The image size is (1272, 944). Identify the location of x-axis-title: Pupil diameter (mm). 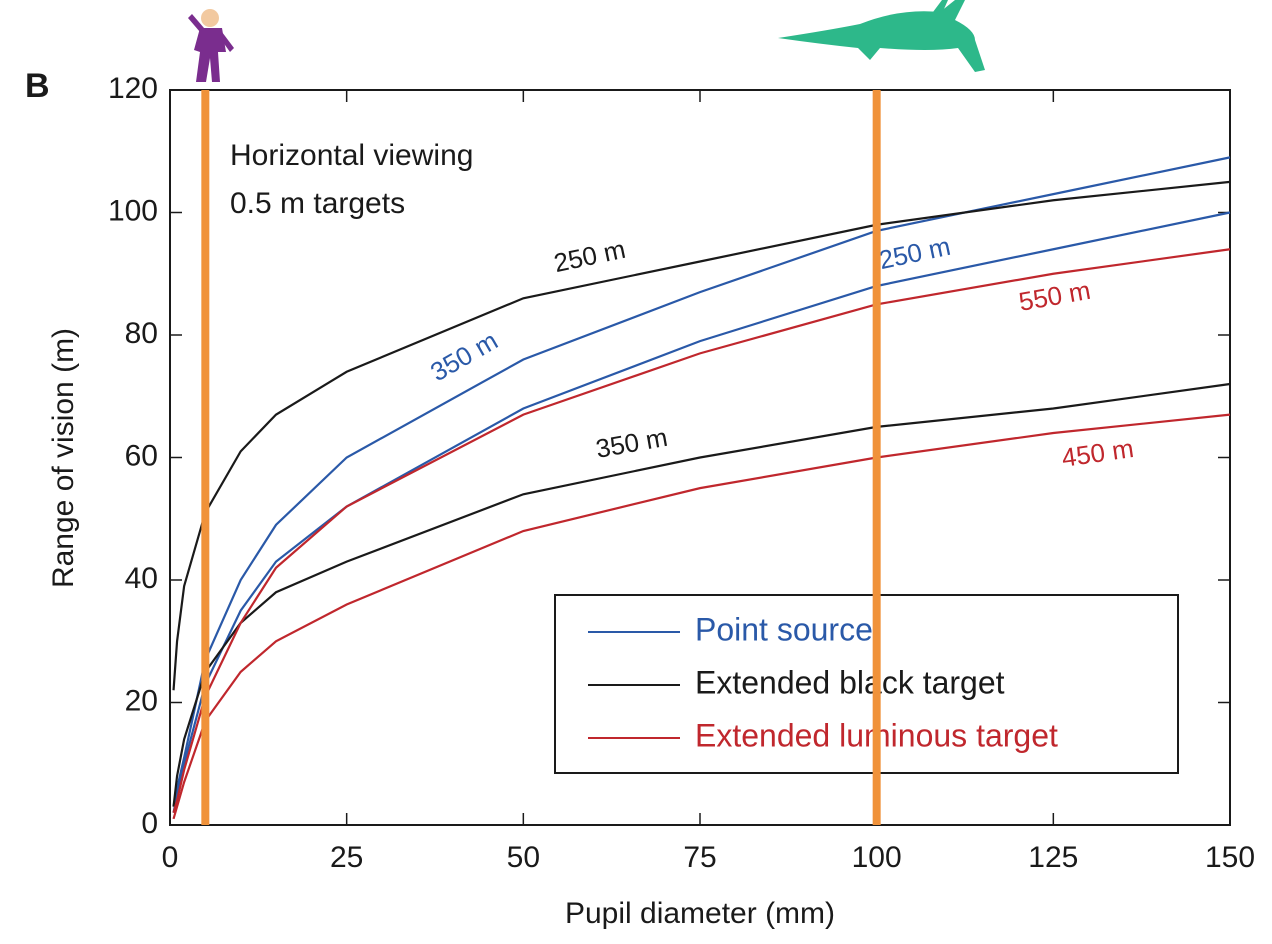
(700, 913).